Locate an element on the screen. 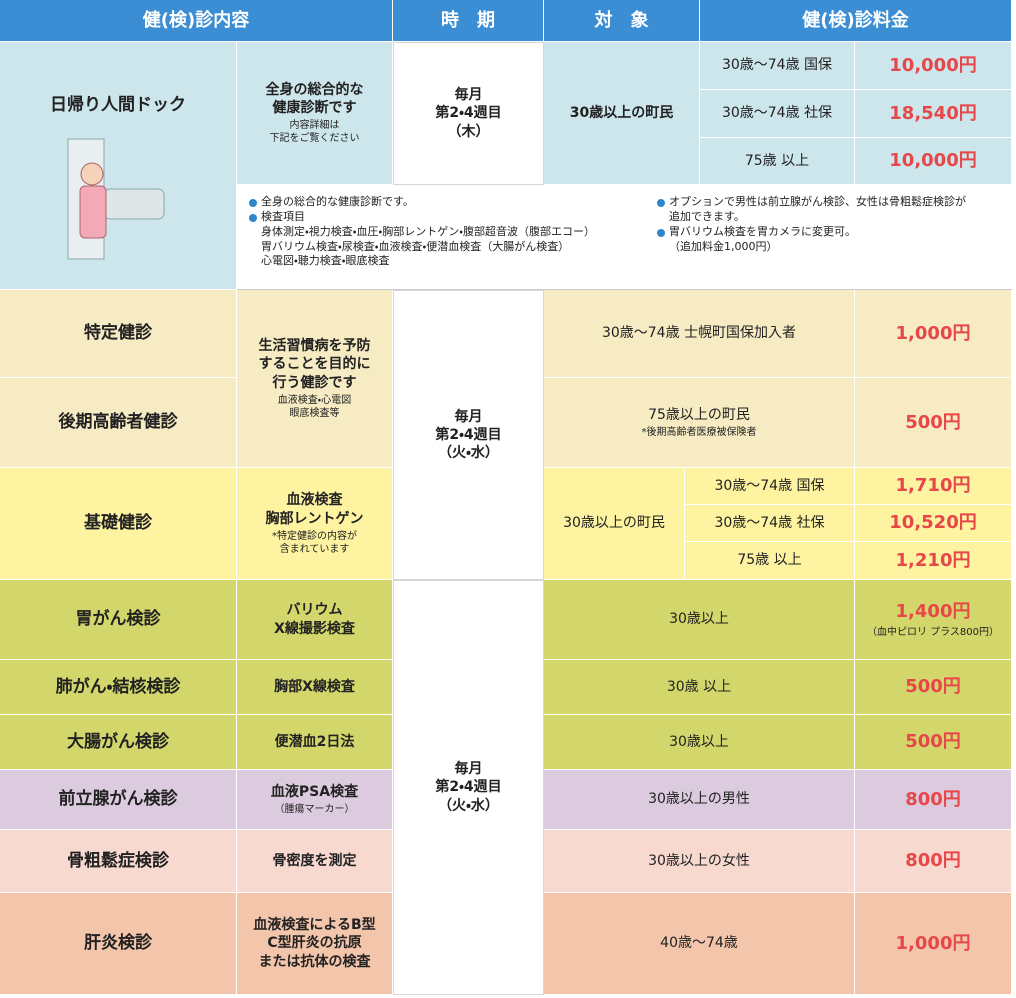  note: 内容詳細は 下記をご覧ください is located at coordinates (314, 132).